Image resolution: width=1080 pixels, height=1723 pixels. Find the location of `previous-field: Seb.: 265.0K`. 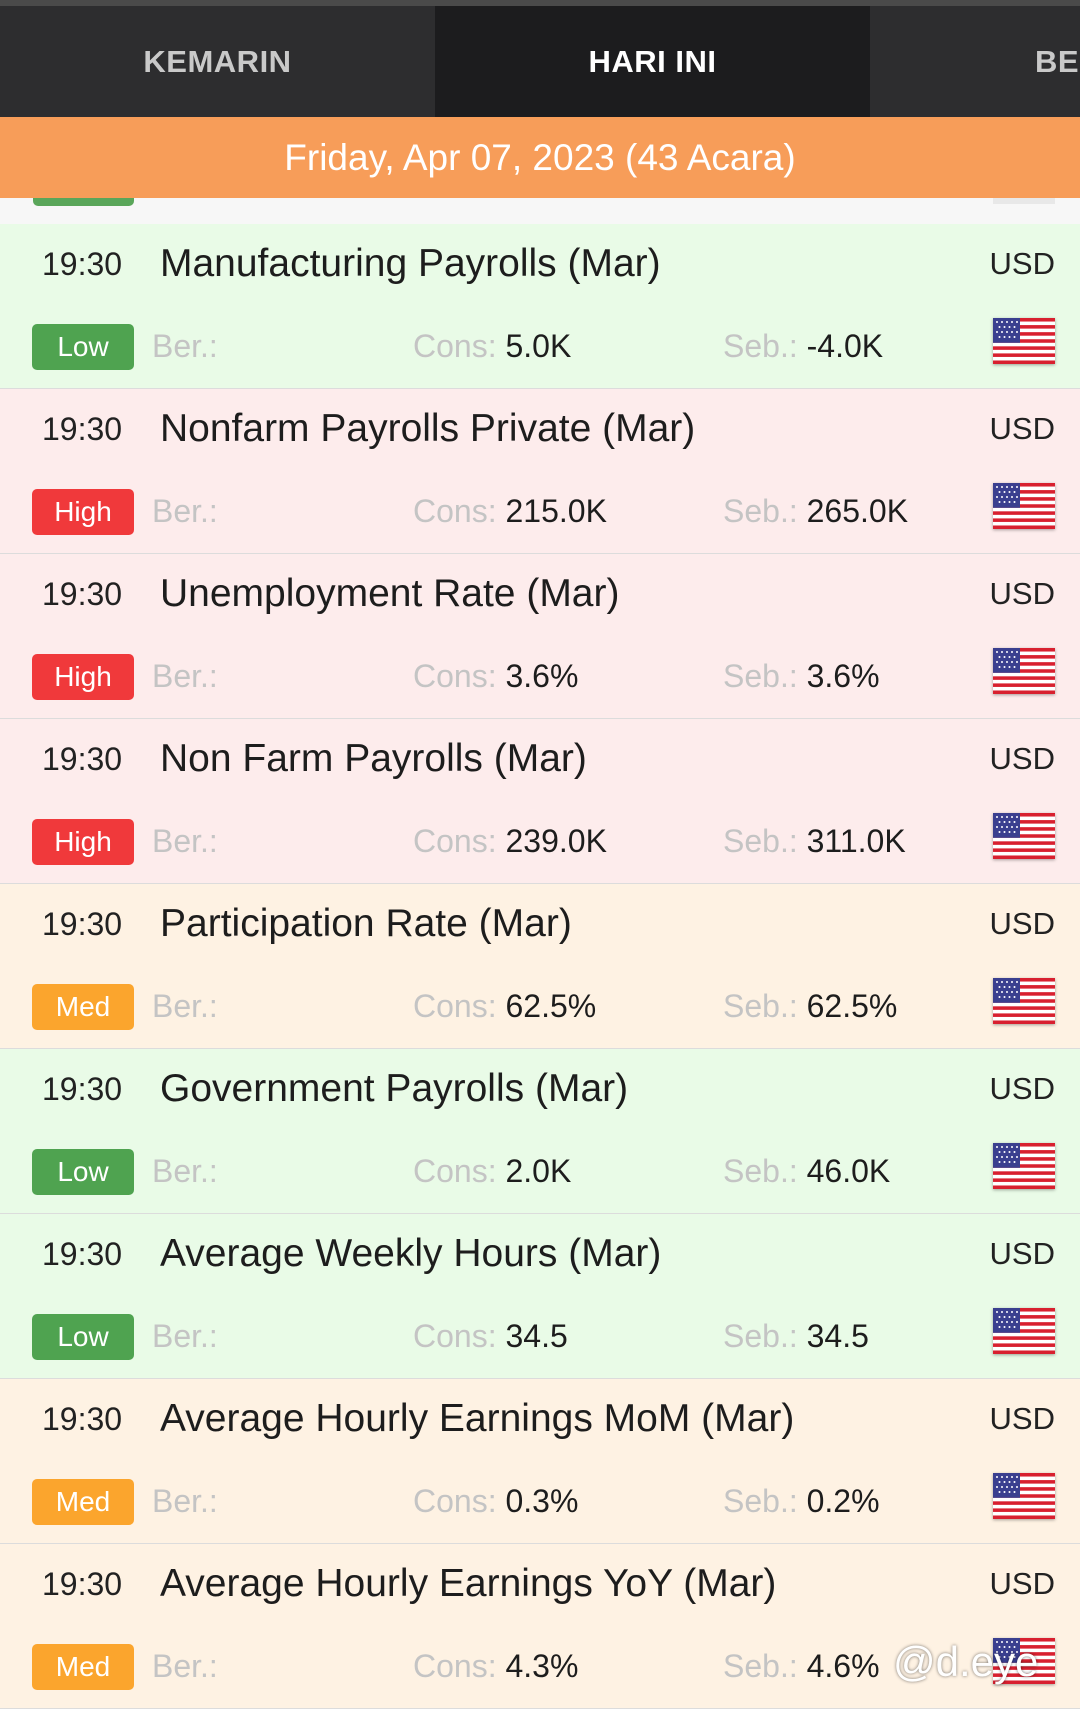

previous-field: Seb.: 265.0K is located at coordinates (815, 511).